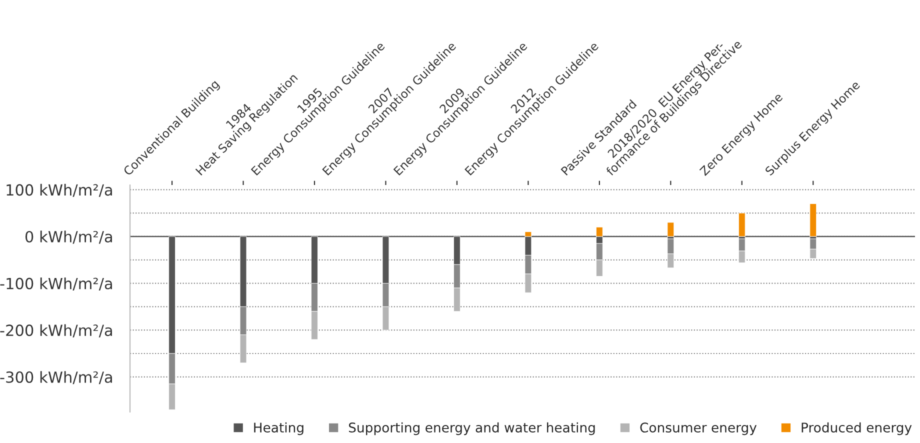 The image size is (920, 443). Describe the element at coordinates (68, 237) in the screenshot. I see `y-tick-label: 0 kWh/m²/a` at that location.